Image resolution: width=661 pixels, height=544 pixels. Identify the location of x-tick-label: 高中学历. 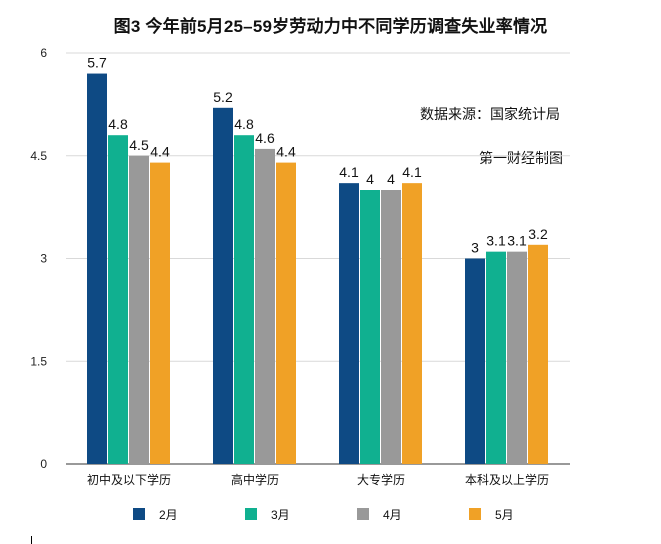
(255, 479).